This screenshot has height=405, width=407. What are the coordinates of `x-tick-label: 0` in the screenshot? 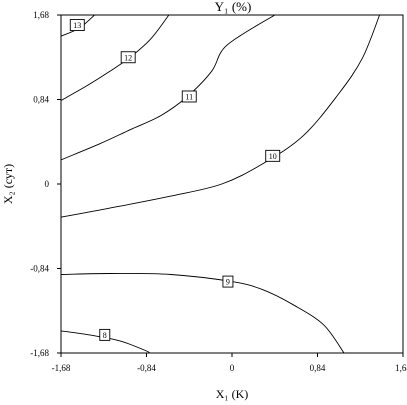 It's located at (232, 368).